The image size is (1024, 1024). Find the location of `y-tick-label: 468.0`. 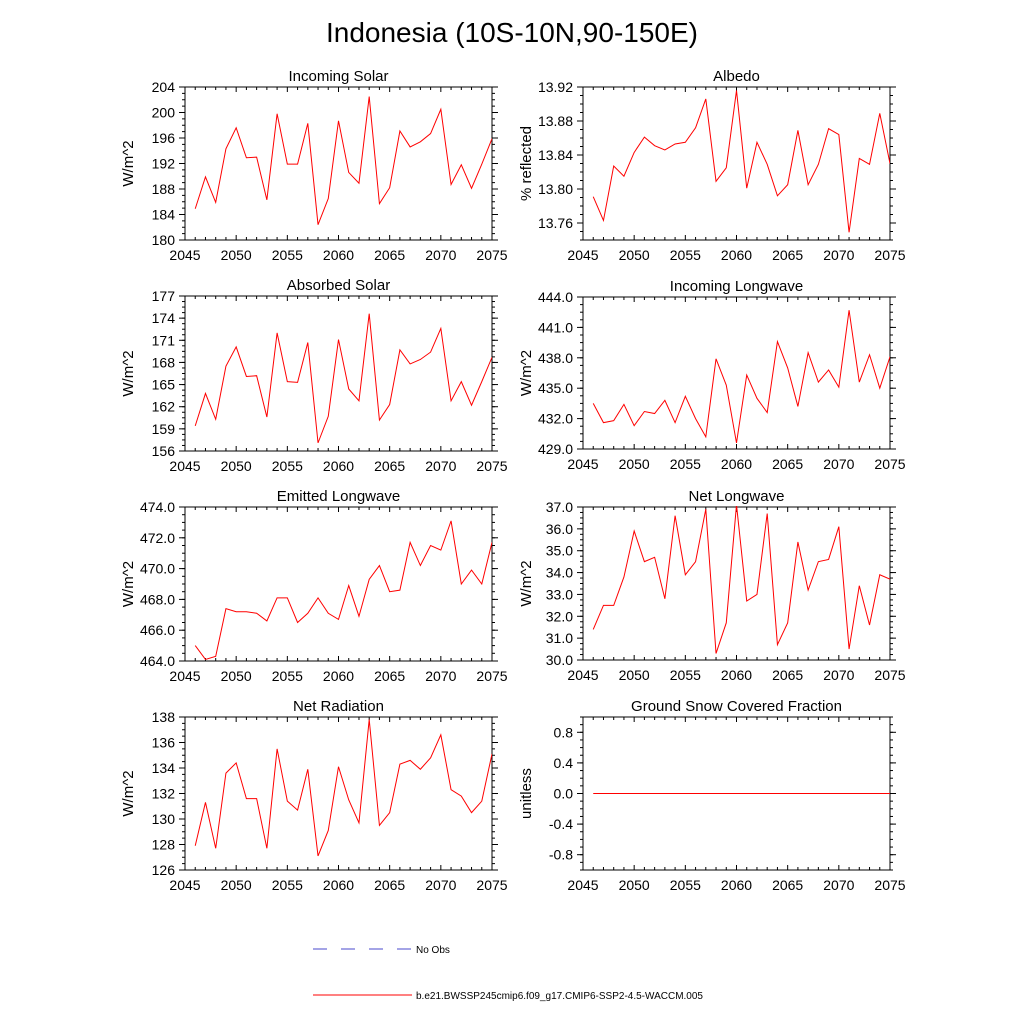

y-tick-label: 468.0 is located at coordinates (157, 599).